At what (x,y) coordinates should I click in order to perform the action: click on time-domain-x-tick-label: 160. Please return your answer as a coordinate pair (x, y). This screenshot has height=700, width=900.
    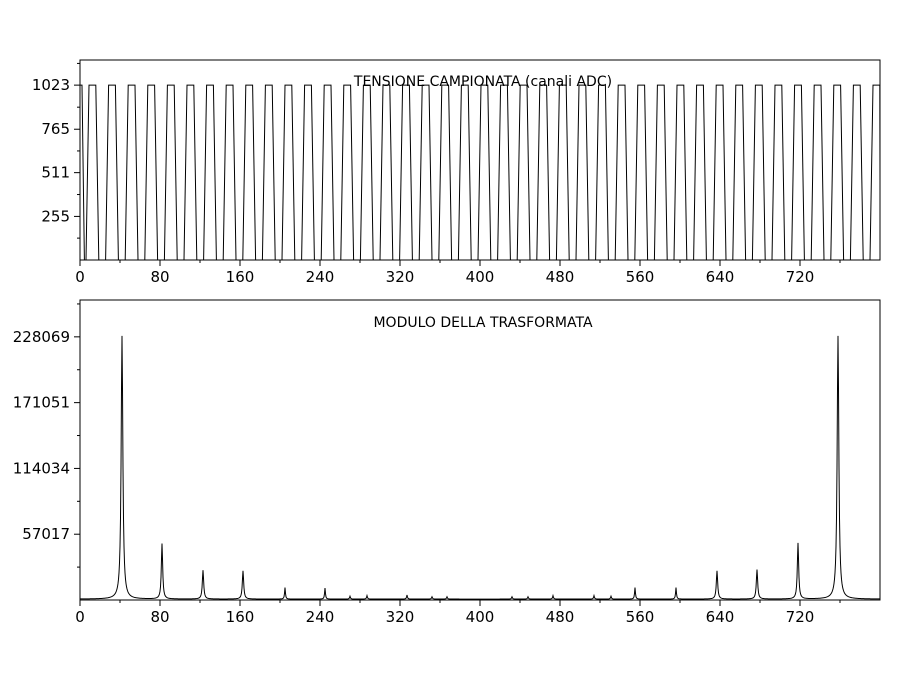
    Looking at the image, I should click on (240, 277).